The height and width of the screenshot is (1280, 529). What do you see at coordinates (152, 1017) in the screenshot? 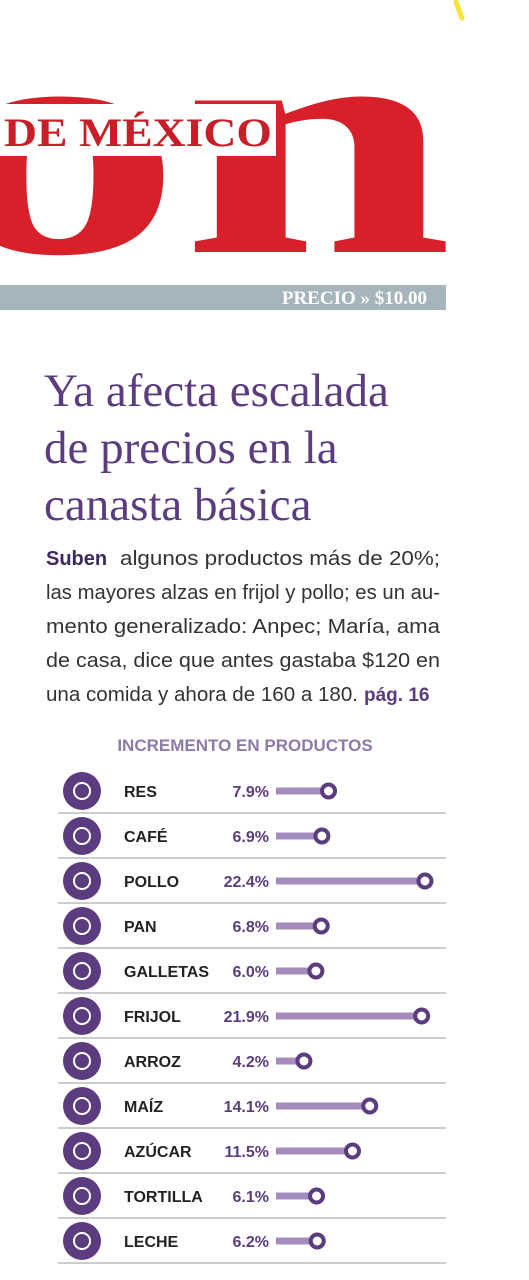
I see `category-label: FRIJOL` at bounding box center [152, 1017].